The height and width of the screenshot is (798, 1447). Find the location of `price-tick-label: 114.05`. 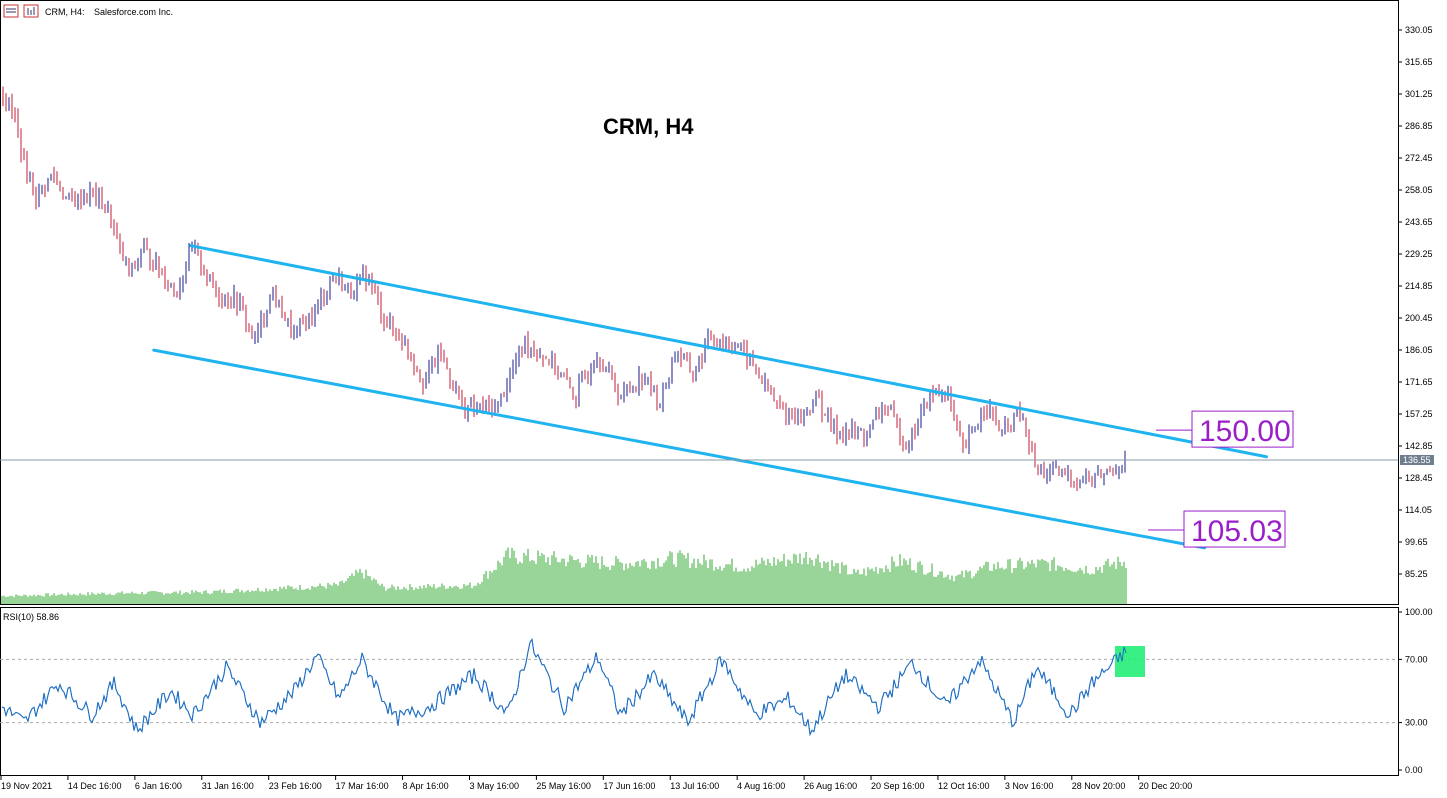

price-tick-label: 114.05 is located at coordinates (1418, 510).